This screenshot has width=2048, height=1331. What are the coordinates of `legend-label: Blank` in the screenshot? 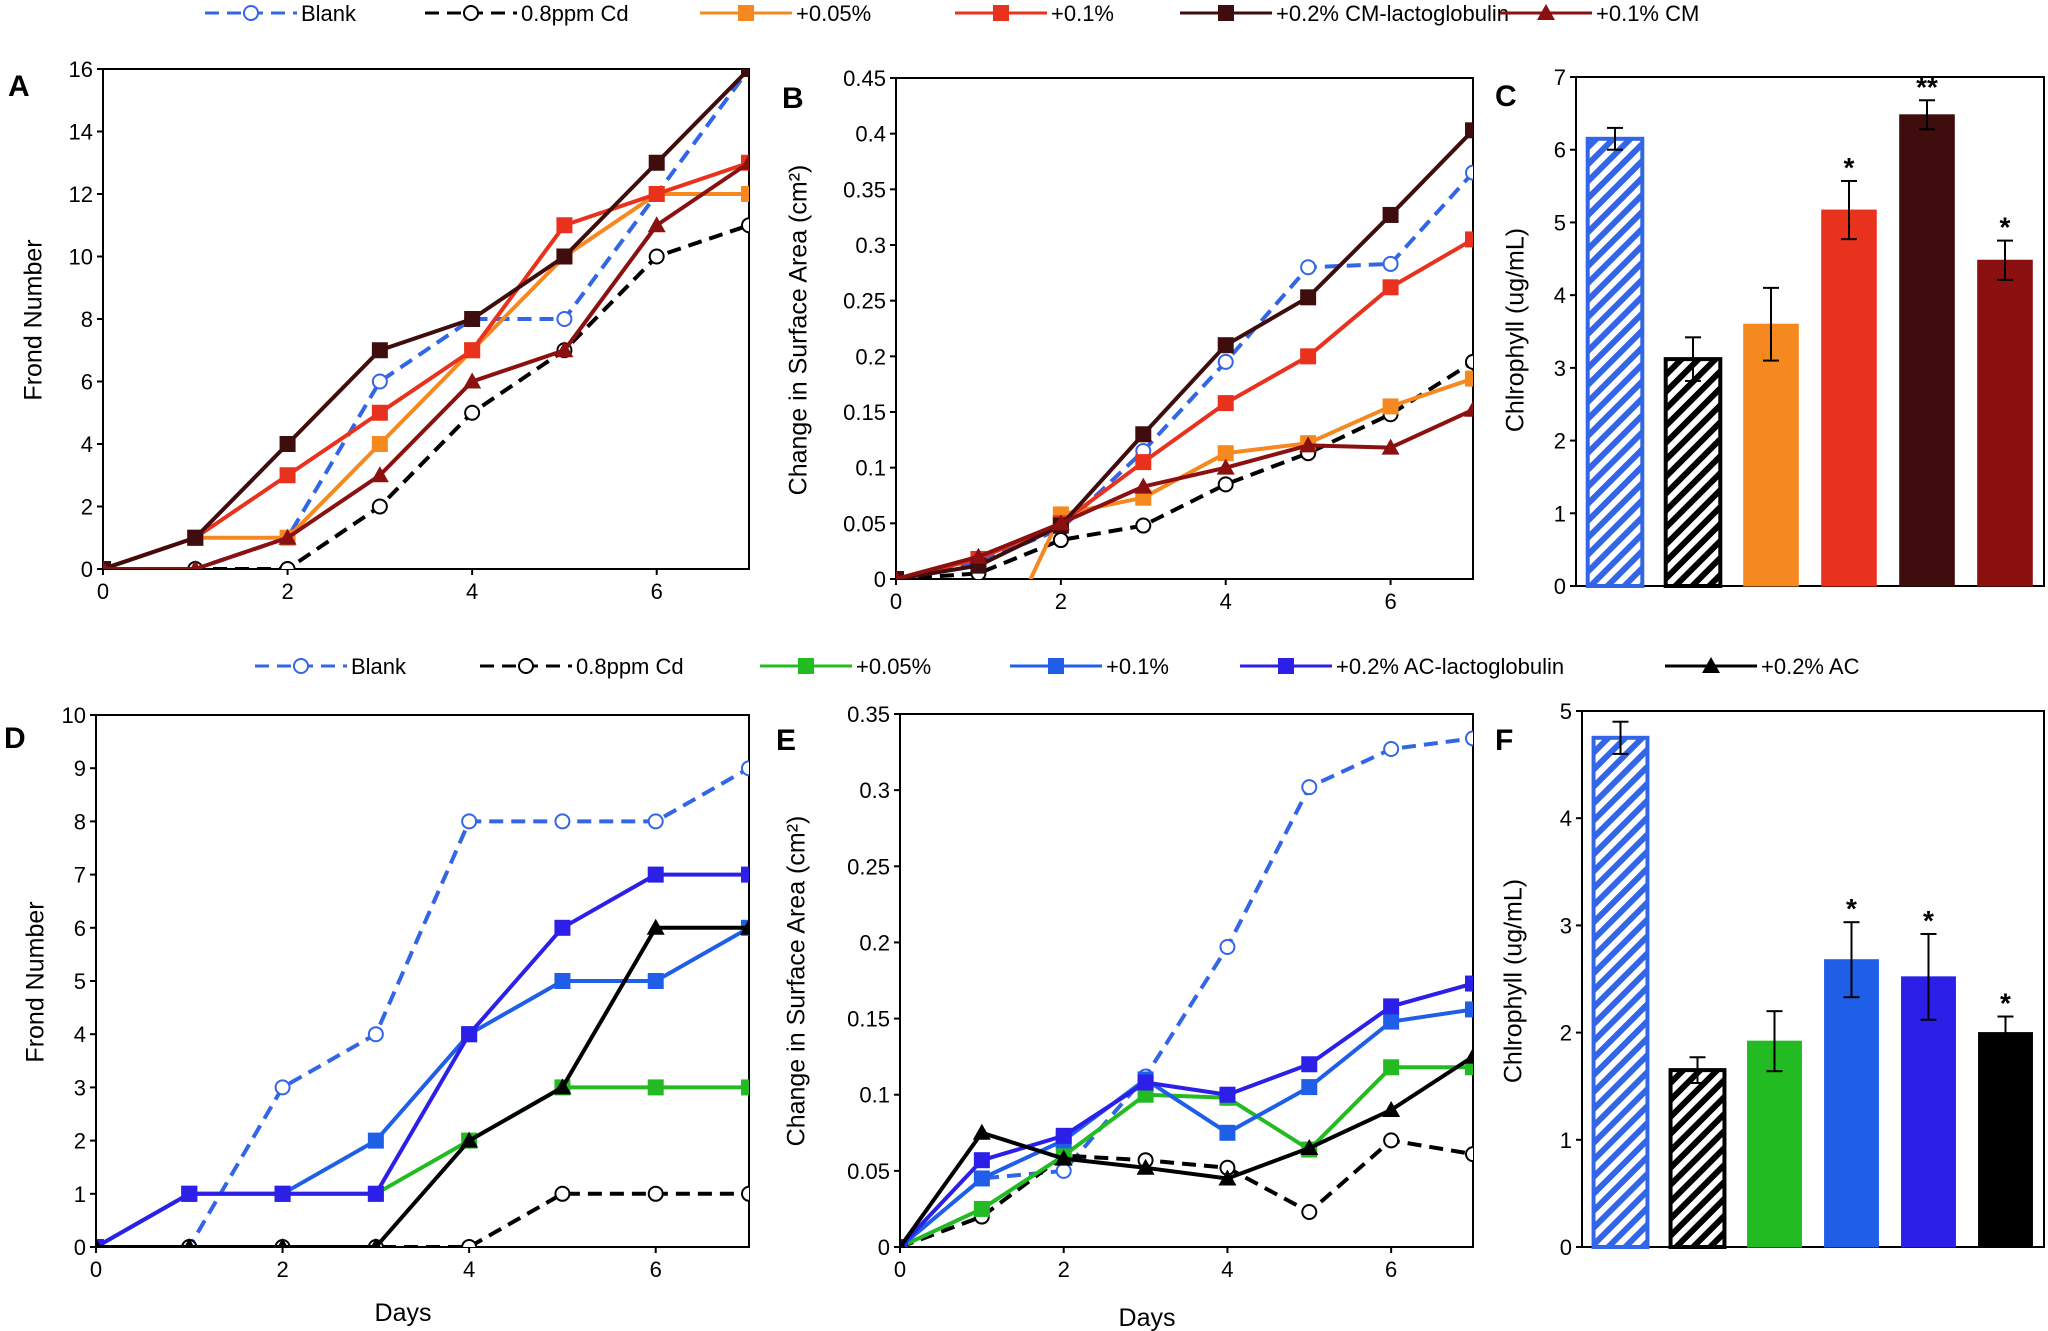 It's located at (329, 13).